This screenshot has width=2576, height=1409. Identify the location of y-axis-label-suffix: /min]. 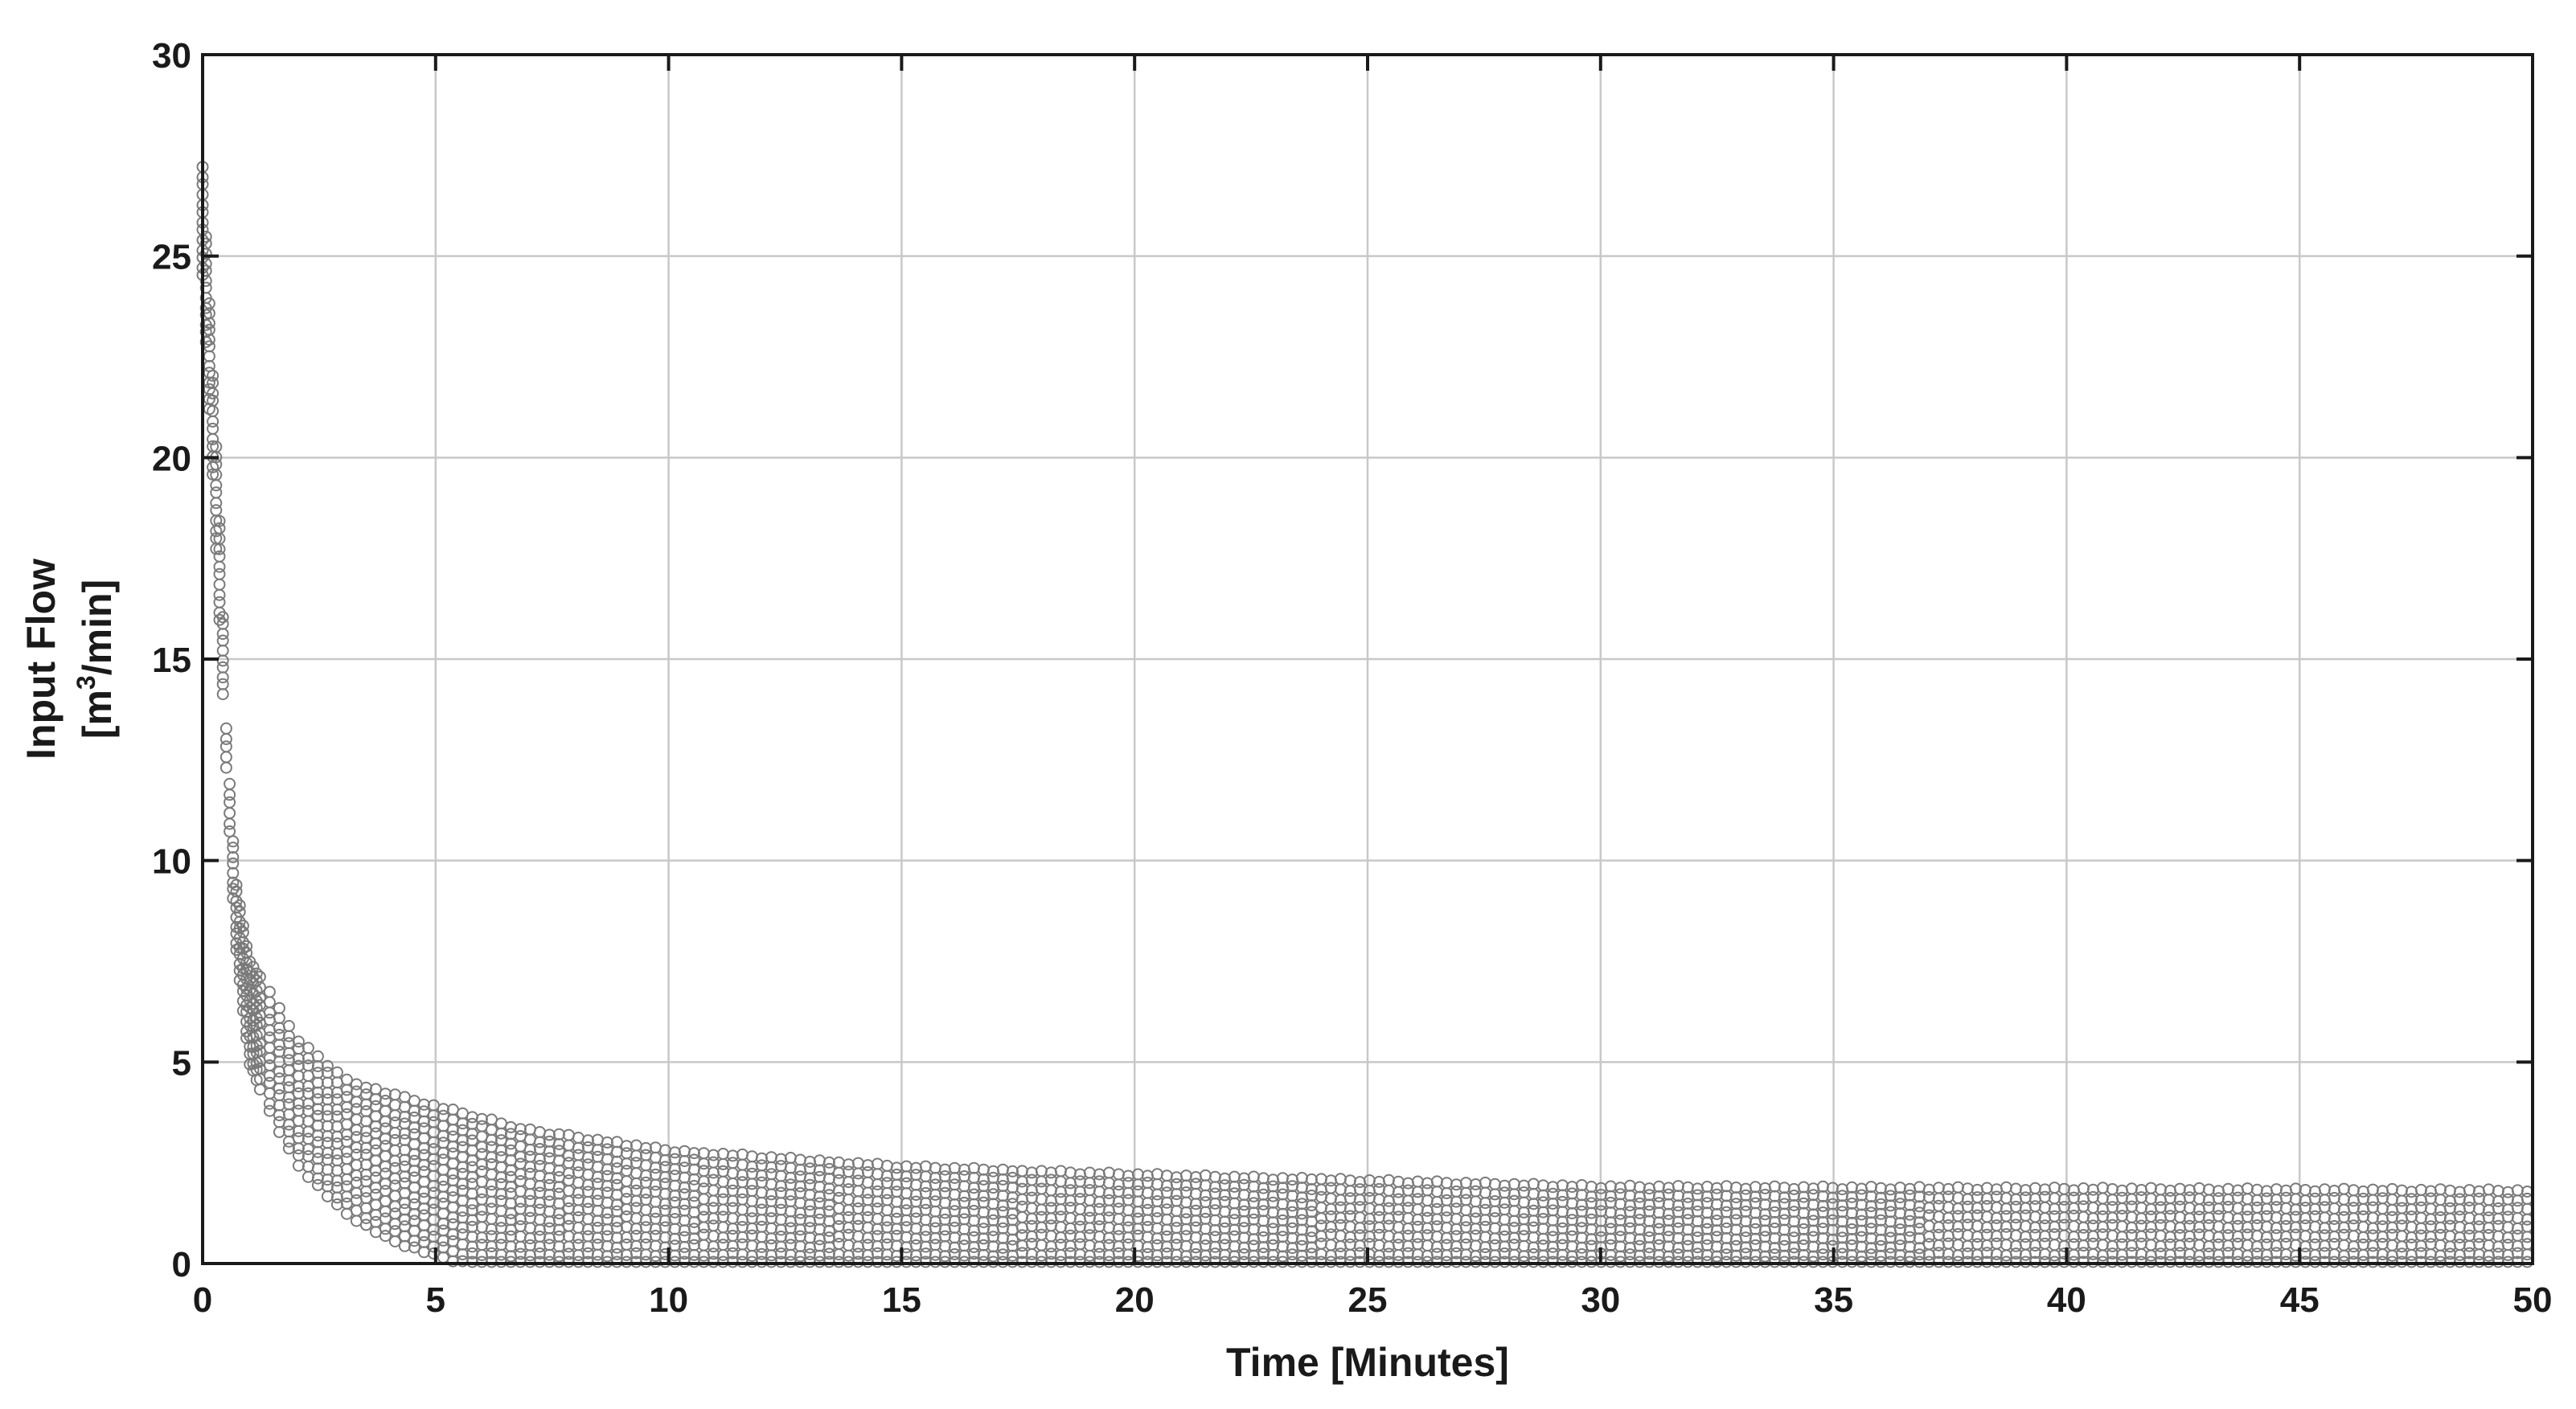
(98, 627).